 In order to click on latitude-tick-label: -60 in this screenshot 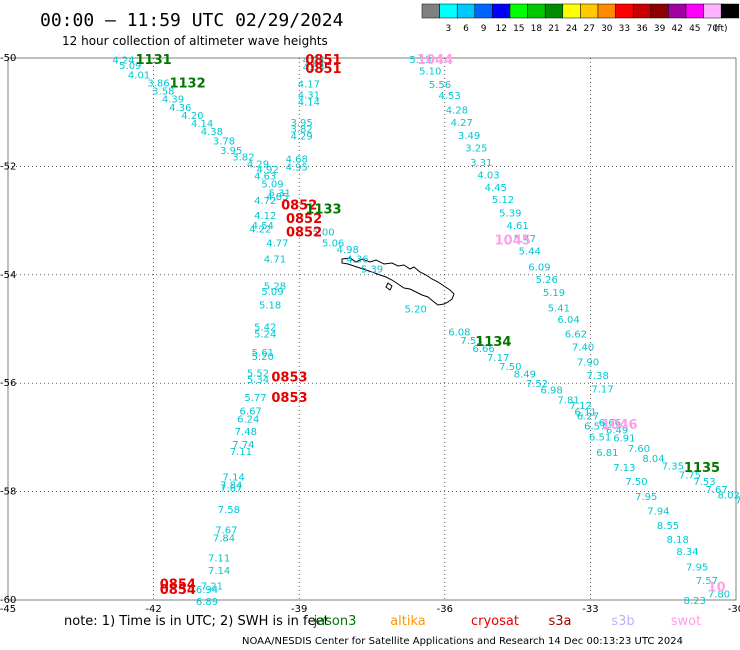, I will do `click(8, 600)`.